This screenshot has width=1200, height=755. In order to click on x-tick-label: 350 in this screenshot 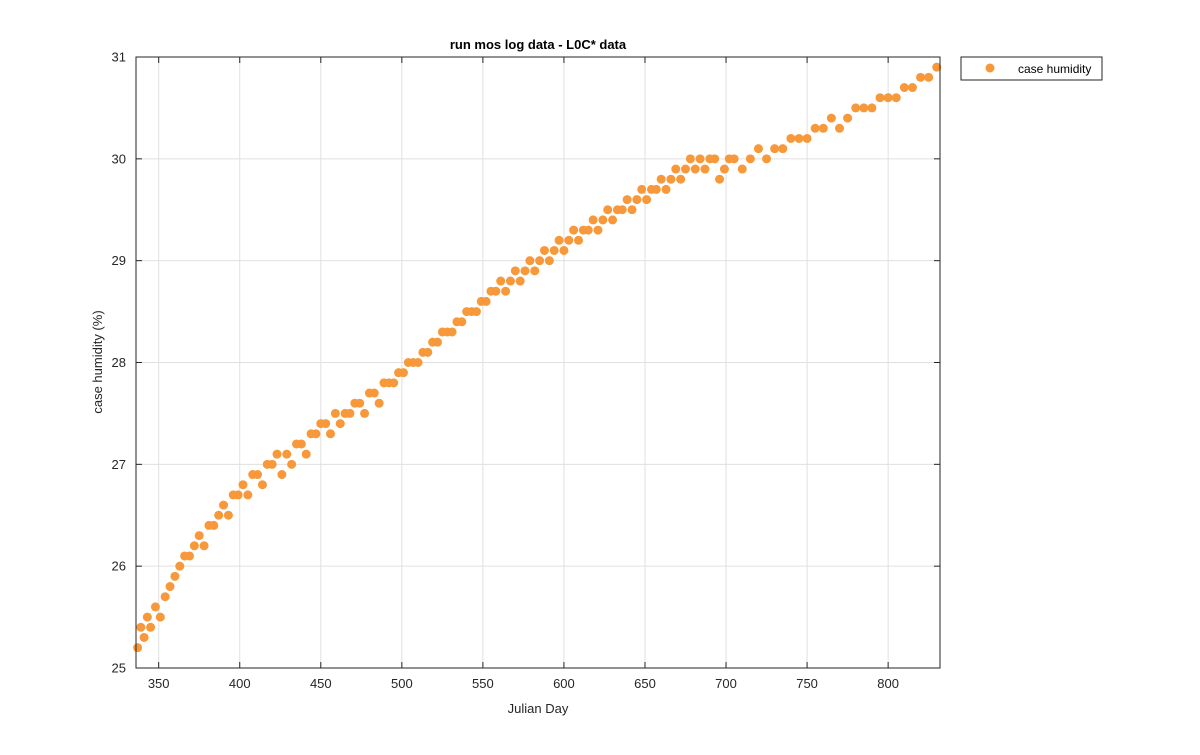, I will do `click(159, 683)`.